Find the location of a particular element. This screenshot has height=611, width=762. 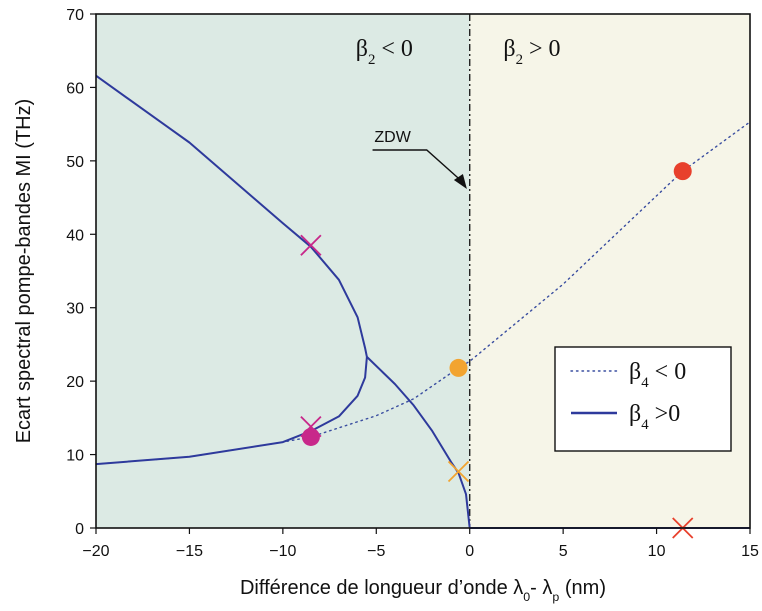

y-axis-title: Ecart spectral pompe-bandes MI (THz) is located at coordinates (24, 271).